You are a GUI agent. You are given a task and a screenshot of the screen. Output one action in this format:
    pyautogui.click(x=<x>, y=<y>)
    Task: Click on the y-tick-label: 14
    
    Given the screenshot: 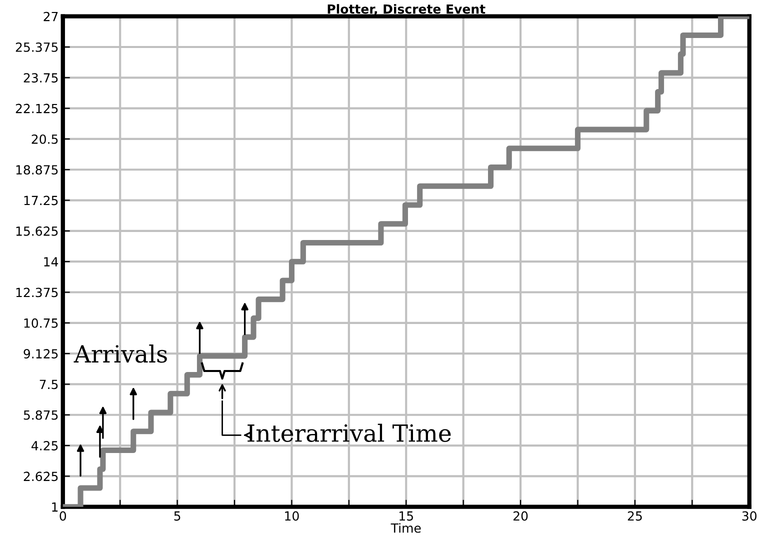 What is the action you would take?
    pyautogui.click(x=51, y=261)
    